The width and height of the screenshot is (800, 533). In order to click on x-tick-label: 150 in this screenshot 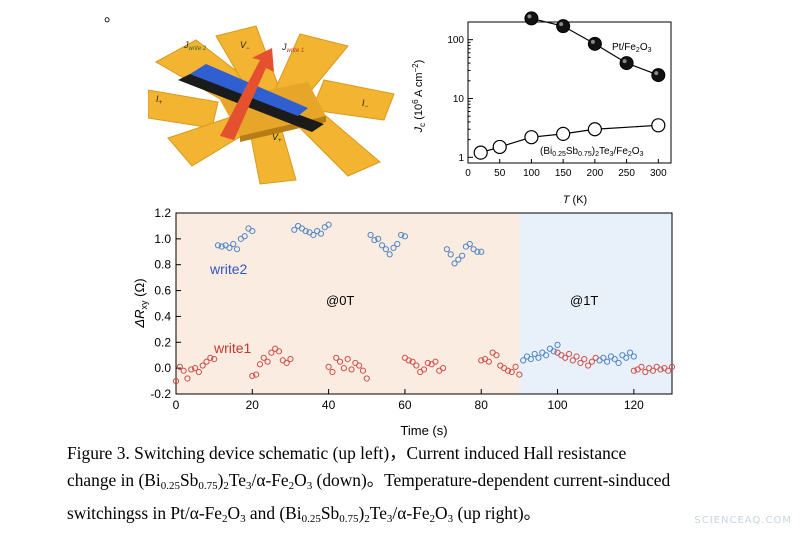, I will do `click(563, 173)`.